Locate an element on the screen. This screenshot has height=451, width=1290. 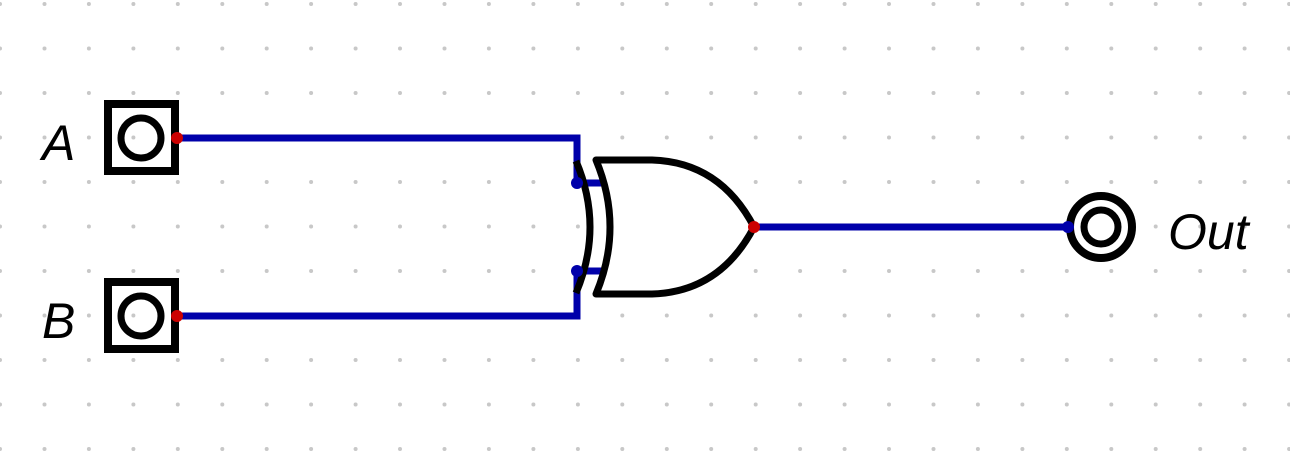
input-a-label: A is located at coordinates (57, 143).